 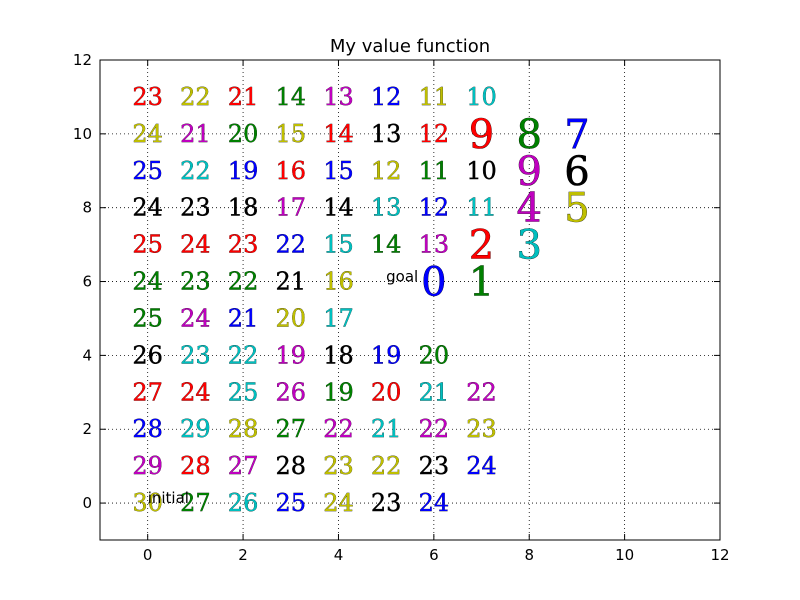 What do you see at coordinates (87, 429) in the screenshot?
I see `y-tick-label: 2` at bounding box center [87, 429].